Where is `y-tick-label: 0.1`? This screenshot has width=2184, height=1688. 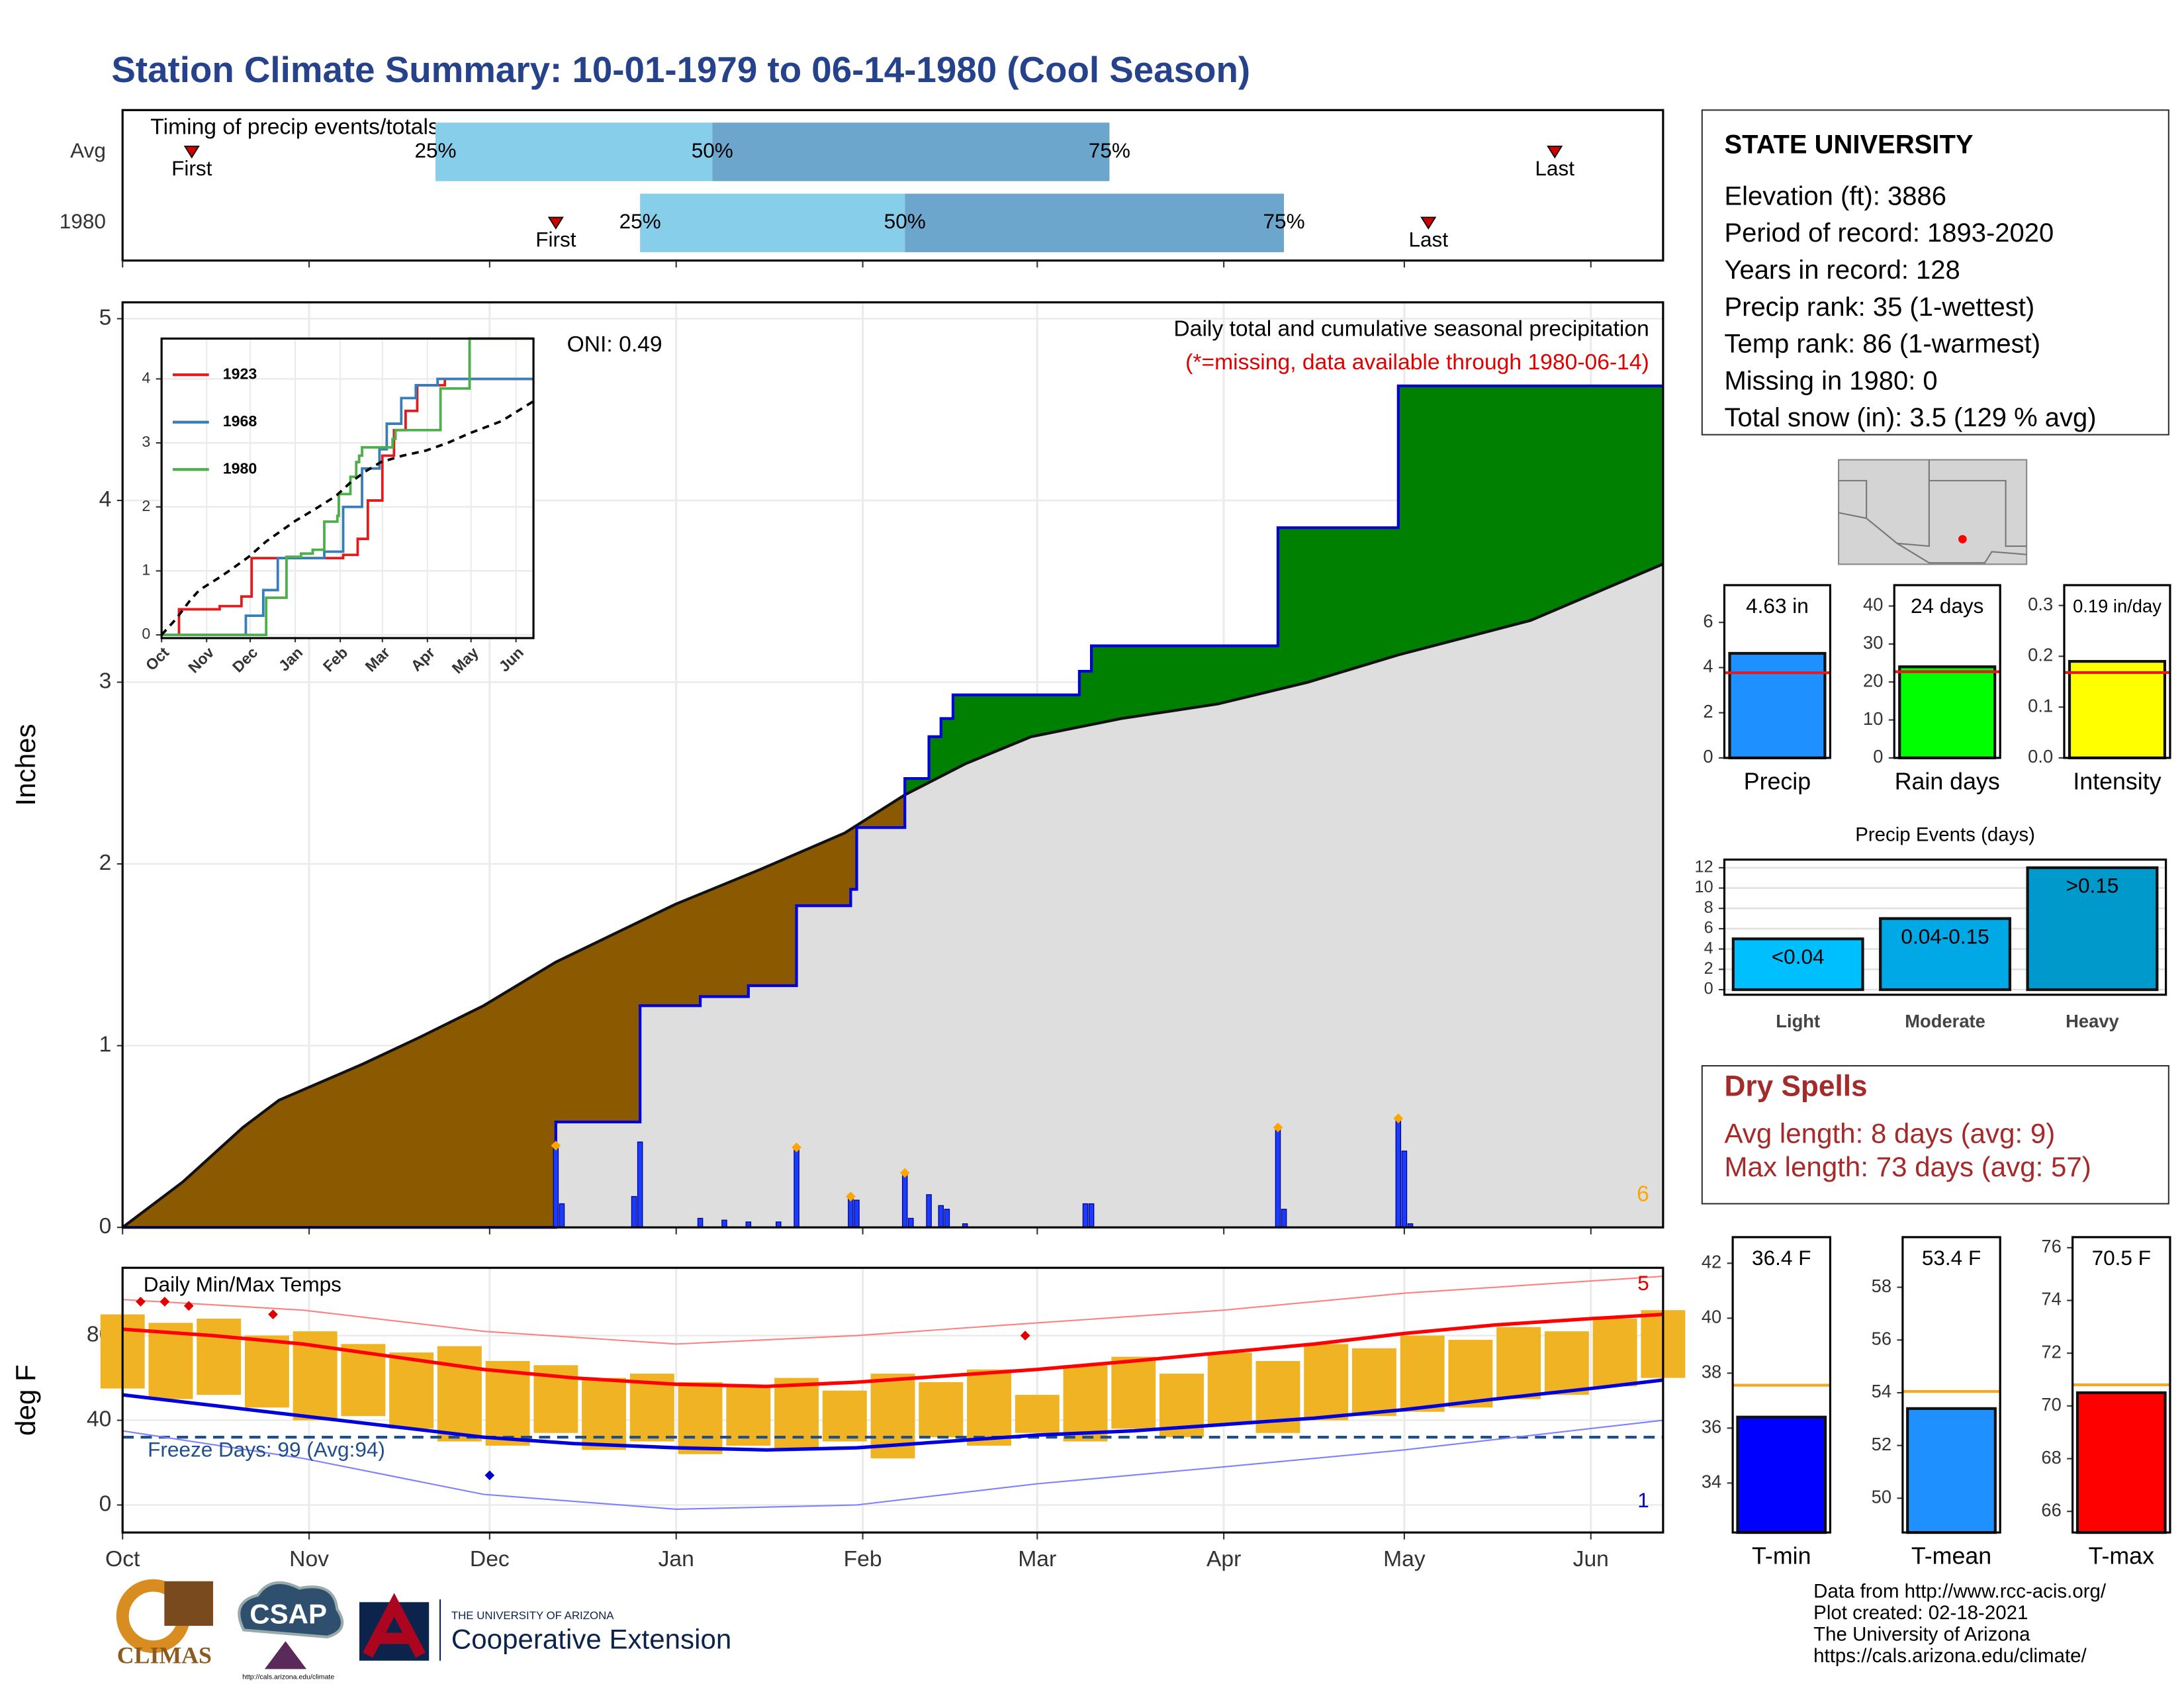 y-tick-label: 0.1 is located at coordinates (2040, 705).